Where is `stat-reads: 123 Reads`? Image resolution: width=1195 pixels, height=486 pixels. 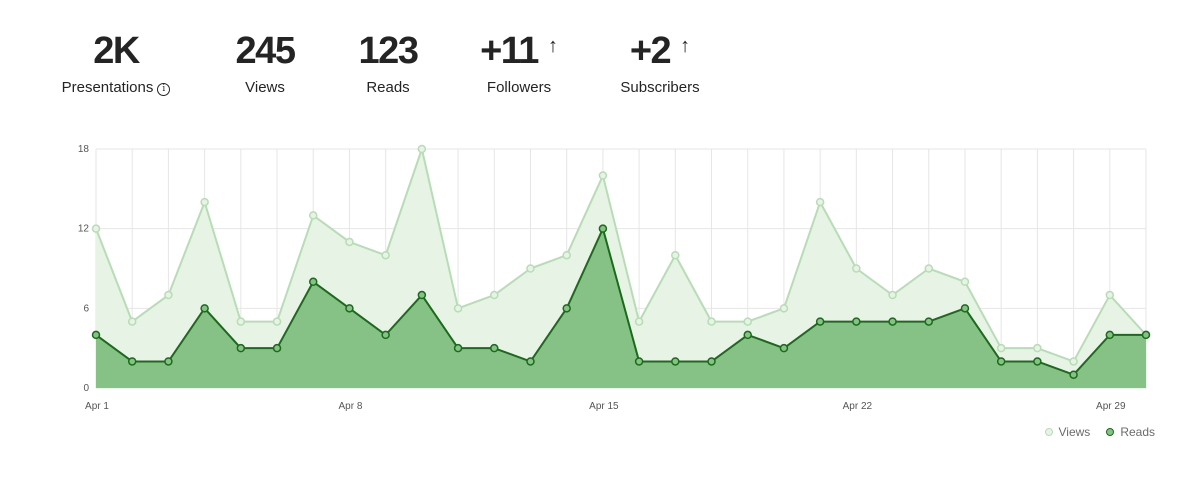 stat-reads: 123 Reads is located at coordinates (388, 62).